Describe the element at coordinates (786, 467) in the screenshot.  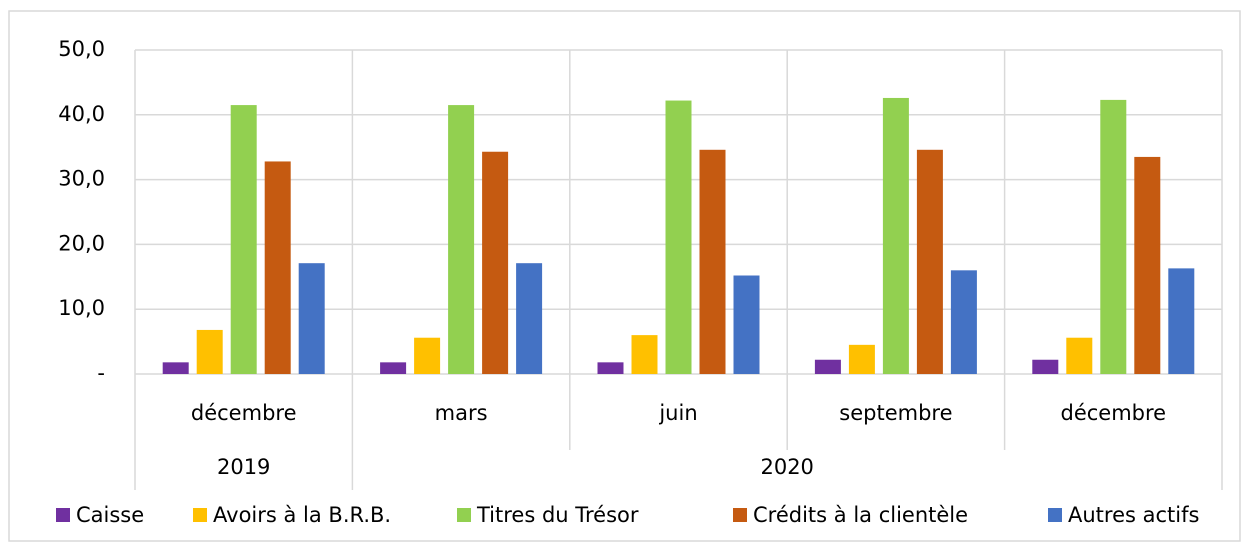
I see `group-label: 2020` at that location.